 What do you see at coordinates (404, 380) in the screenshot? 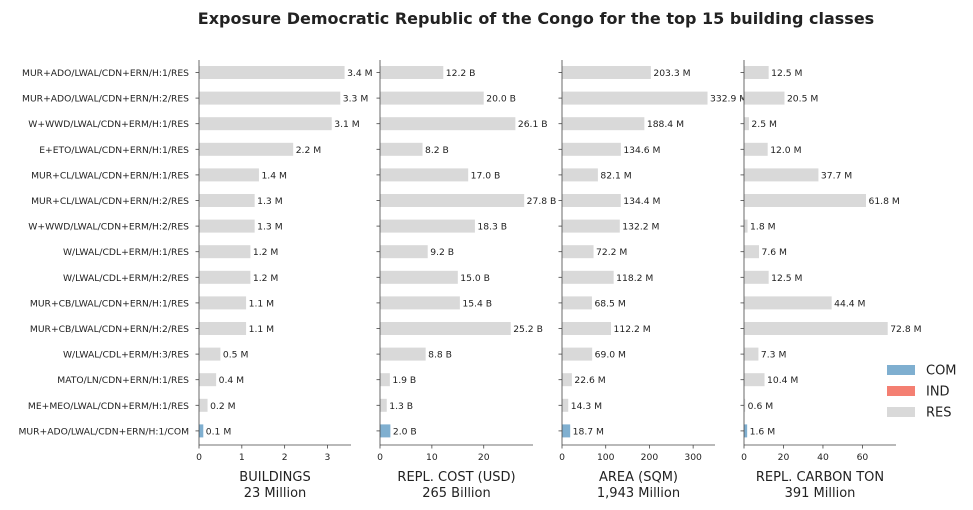
I see `data-label: 1.9 B` at bounding box center [404, 380].